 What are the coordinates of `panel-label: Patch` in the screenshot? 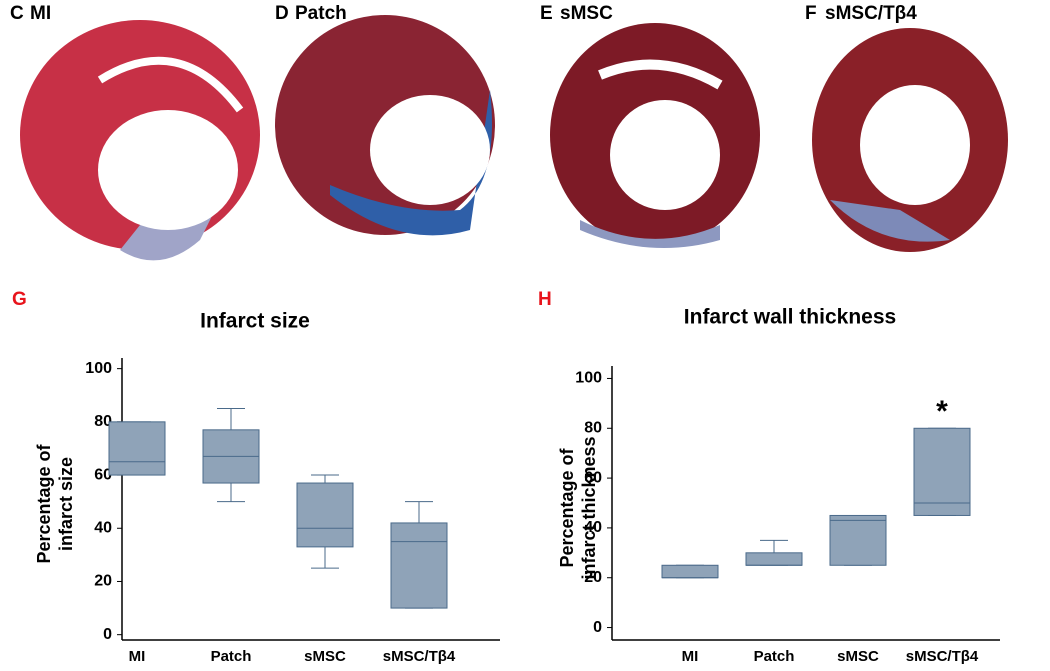 It's located at (321, 13).